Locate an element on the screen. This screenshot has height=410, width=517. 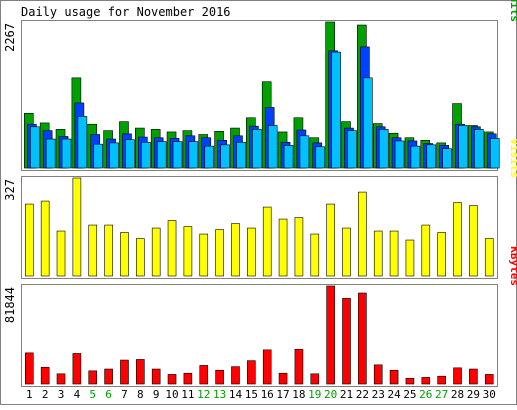
x-tick-label: 2 is located at coordinates (45, 394).